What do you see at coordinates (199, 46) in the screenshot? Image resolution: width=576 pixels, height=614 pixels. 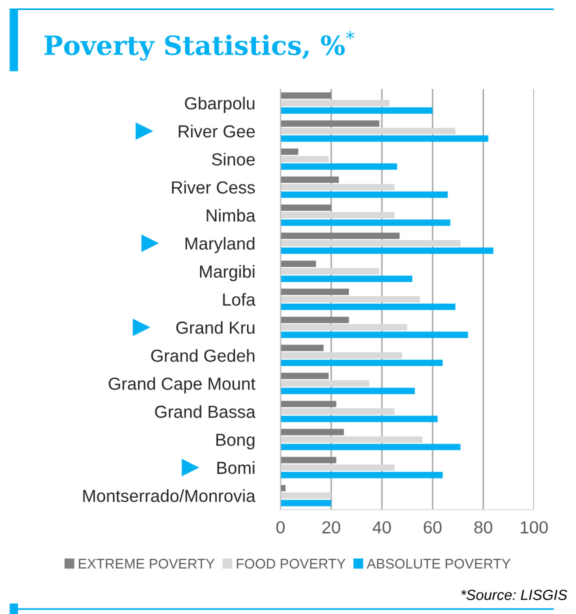 I see `chart-title: Poverty Statistics, %$^{*}$` at bounding box center [199, 46].